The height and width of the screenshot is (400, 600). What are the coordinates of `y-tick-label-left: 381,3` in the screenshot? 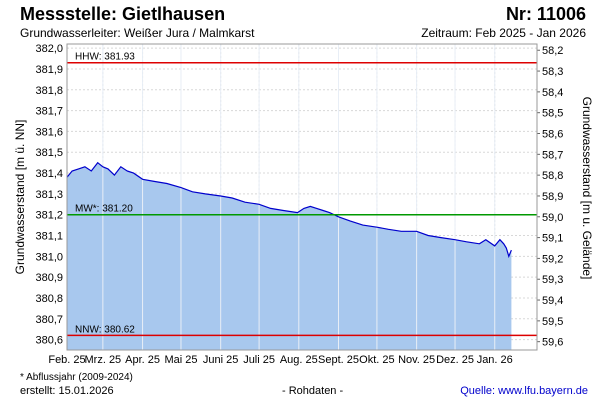 It's located at (49, 195).